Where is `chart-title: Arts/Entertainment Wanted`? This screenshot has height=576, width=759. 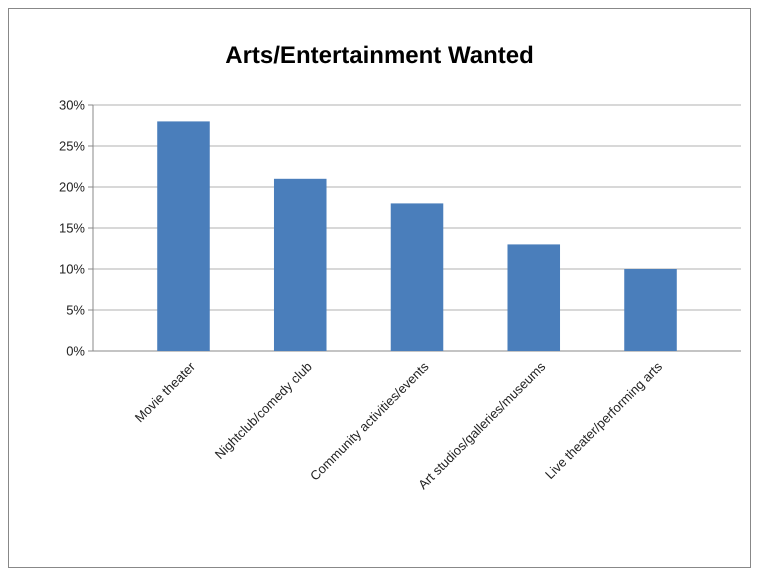 chart-title: Arts/Entertainment Wanted is located at coordinates (379, 55).